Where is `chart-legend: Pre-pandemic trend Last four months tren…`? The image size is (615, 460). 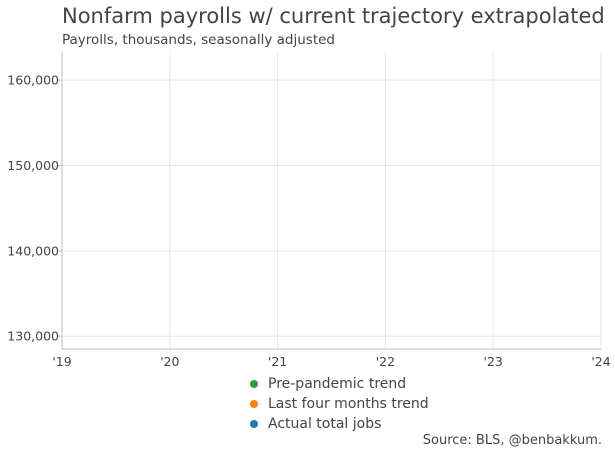
chart-legend: Pre-pandemic trend Last four months tren… is located at coordinates (339, 404).